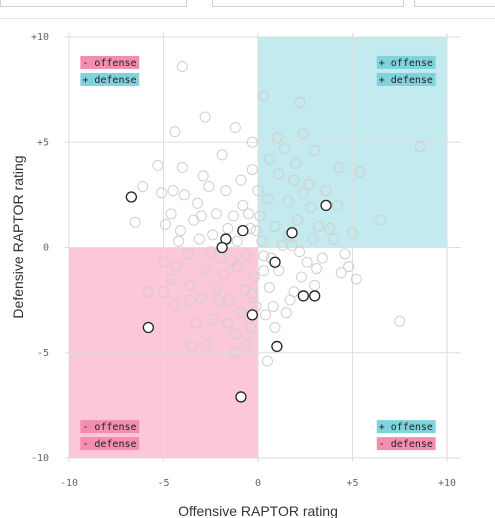 This screenshot has height=518, width=495. Describe the element at coordinates (258, 510) in the screenshot. I see `x-axis-label: Offensive RAPTOR rating` at that location.